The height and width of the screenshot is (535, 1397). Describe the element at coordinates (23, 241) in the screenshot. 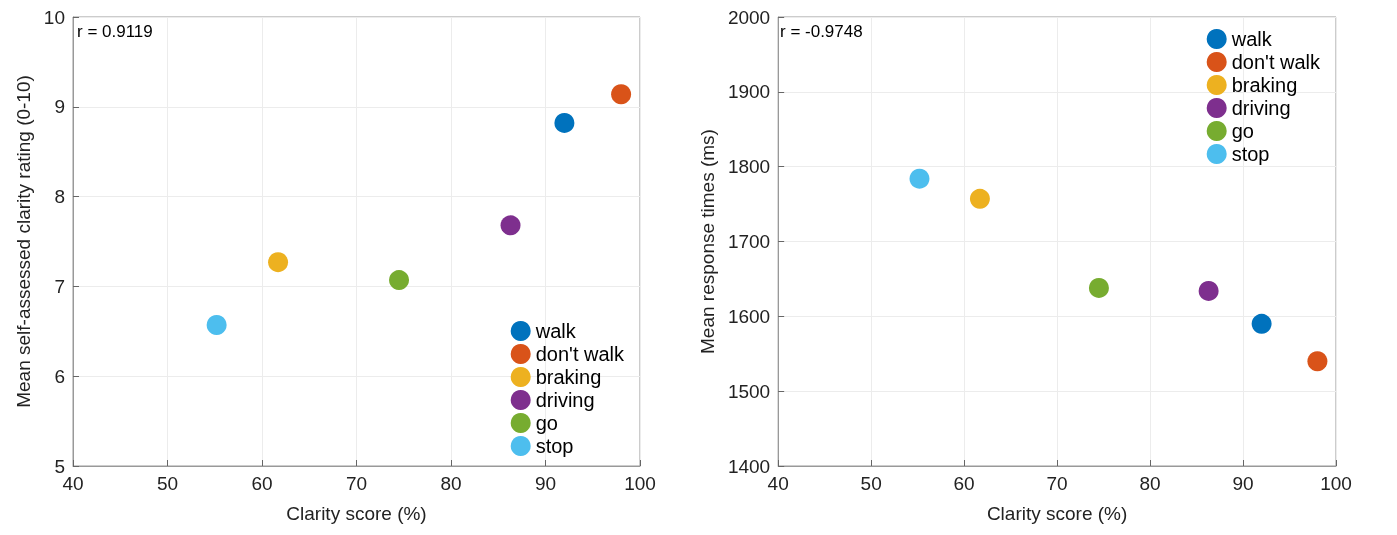

I see `y-axis-title: Mean self-assessed clarity rating (0-10)` at that location.